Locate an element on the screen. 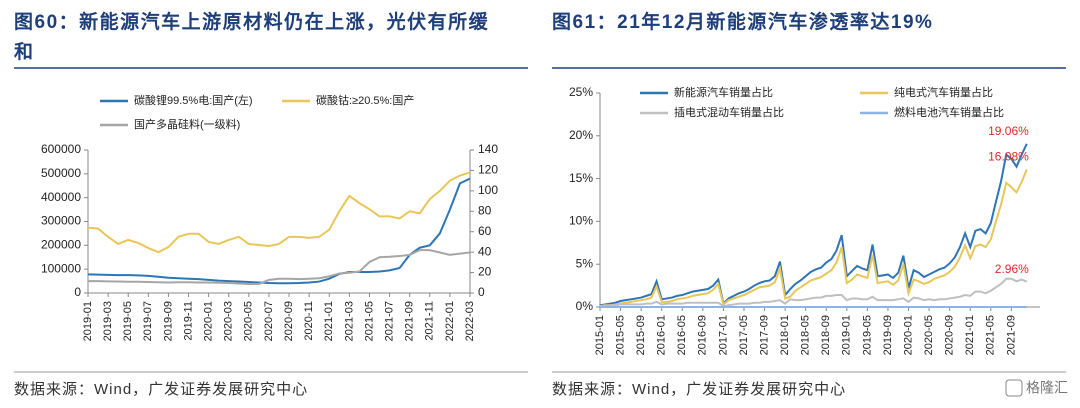 The height and width of the screenshot is (408, 1080). x-tick-label: 2018-01 is located at coordinates (785, 335).